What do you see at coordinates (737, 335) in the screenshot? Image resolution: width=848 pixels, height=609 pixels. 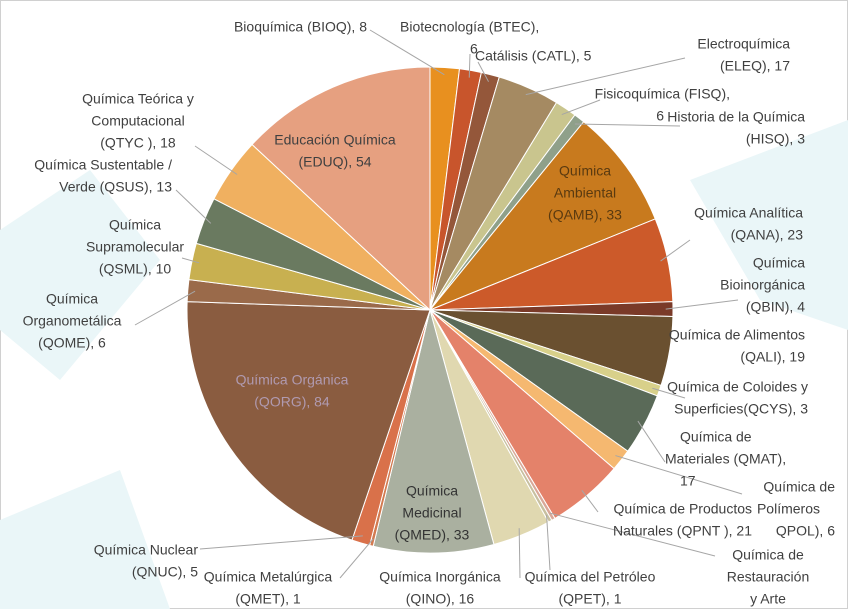 I see `data-label: Química de Alimentos` at bounding box center [737, 335].